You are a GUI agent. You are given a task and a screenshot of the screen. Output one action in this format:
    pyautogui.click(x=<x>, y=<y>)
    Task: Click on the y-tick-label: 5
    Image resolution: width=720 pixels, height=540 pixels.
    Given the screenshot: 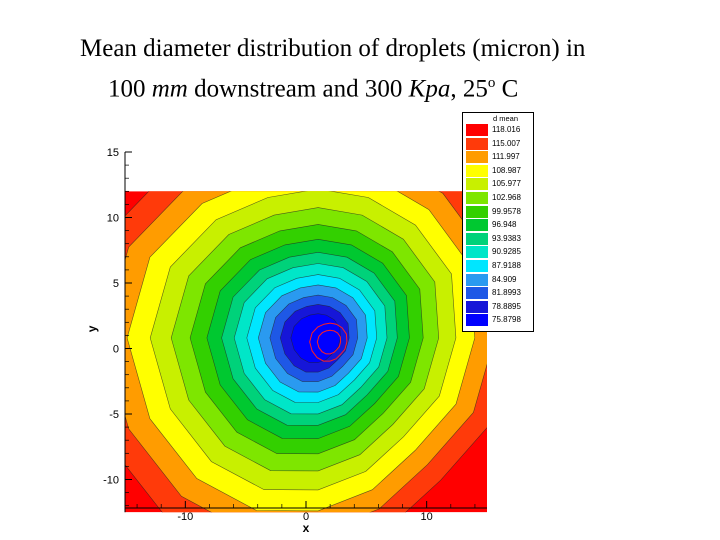 What is the action you would take?
    pyautogui.click(x=116, y=284)
    